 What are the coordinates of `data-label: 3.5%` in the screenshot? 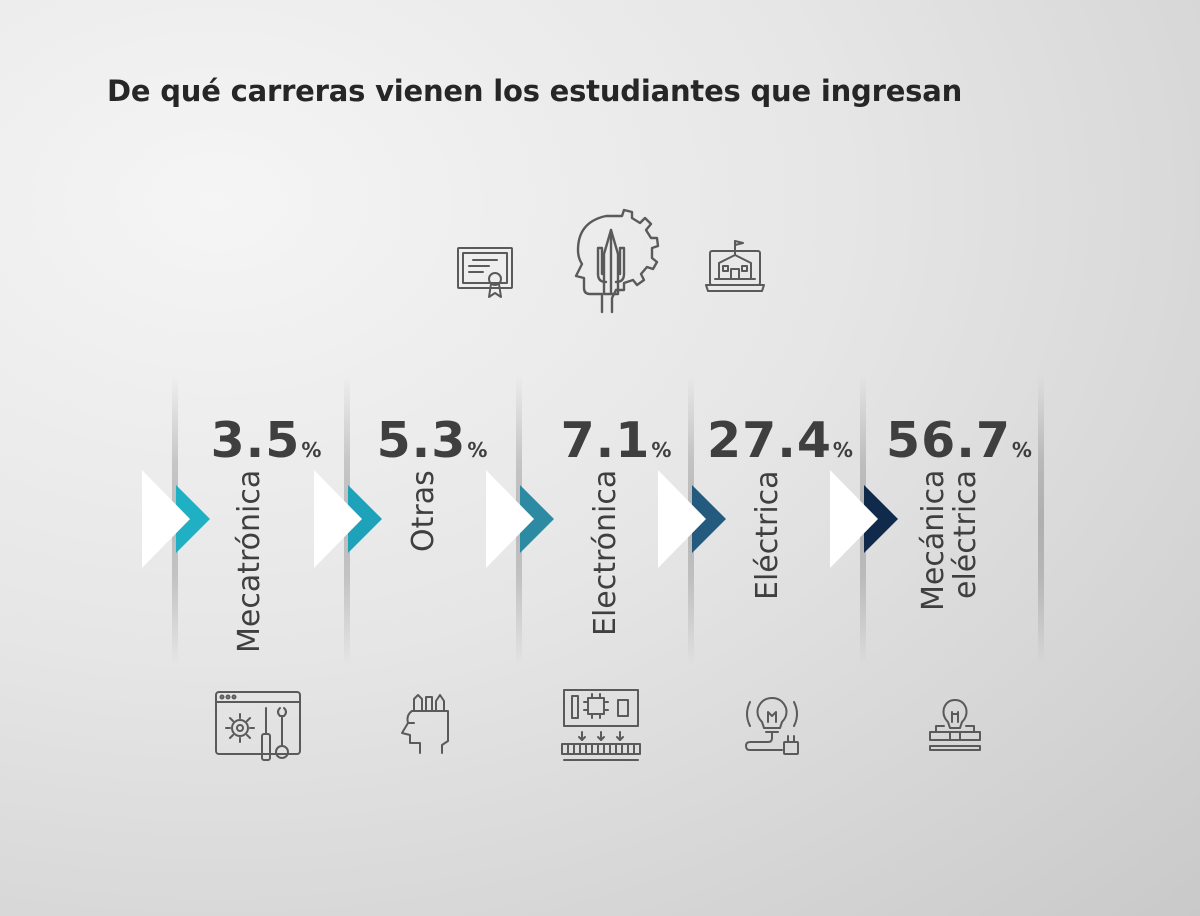 It's located at (266, 440).